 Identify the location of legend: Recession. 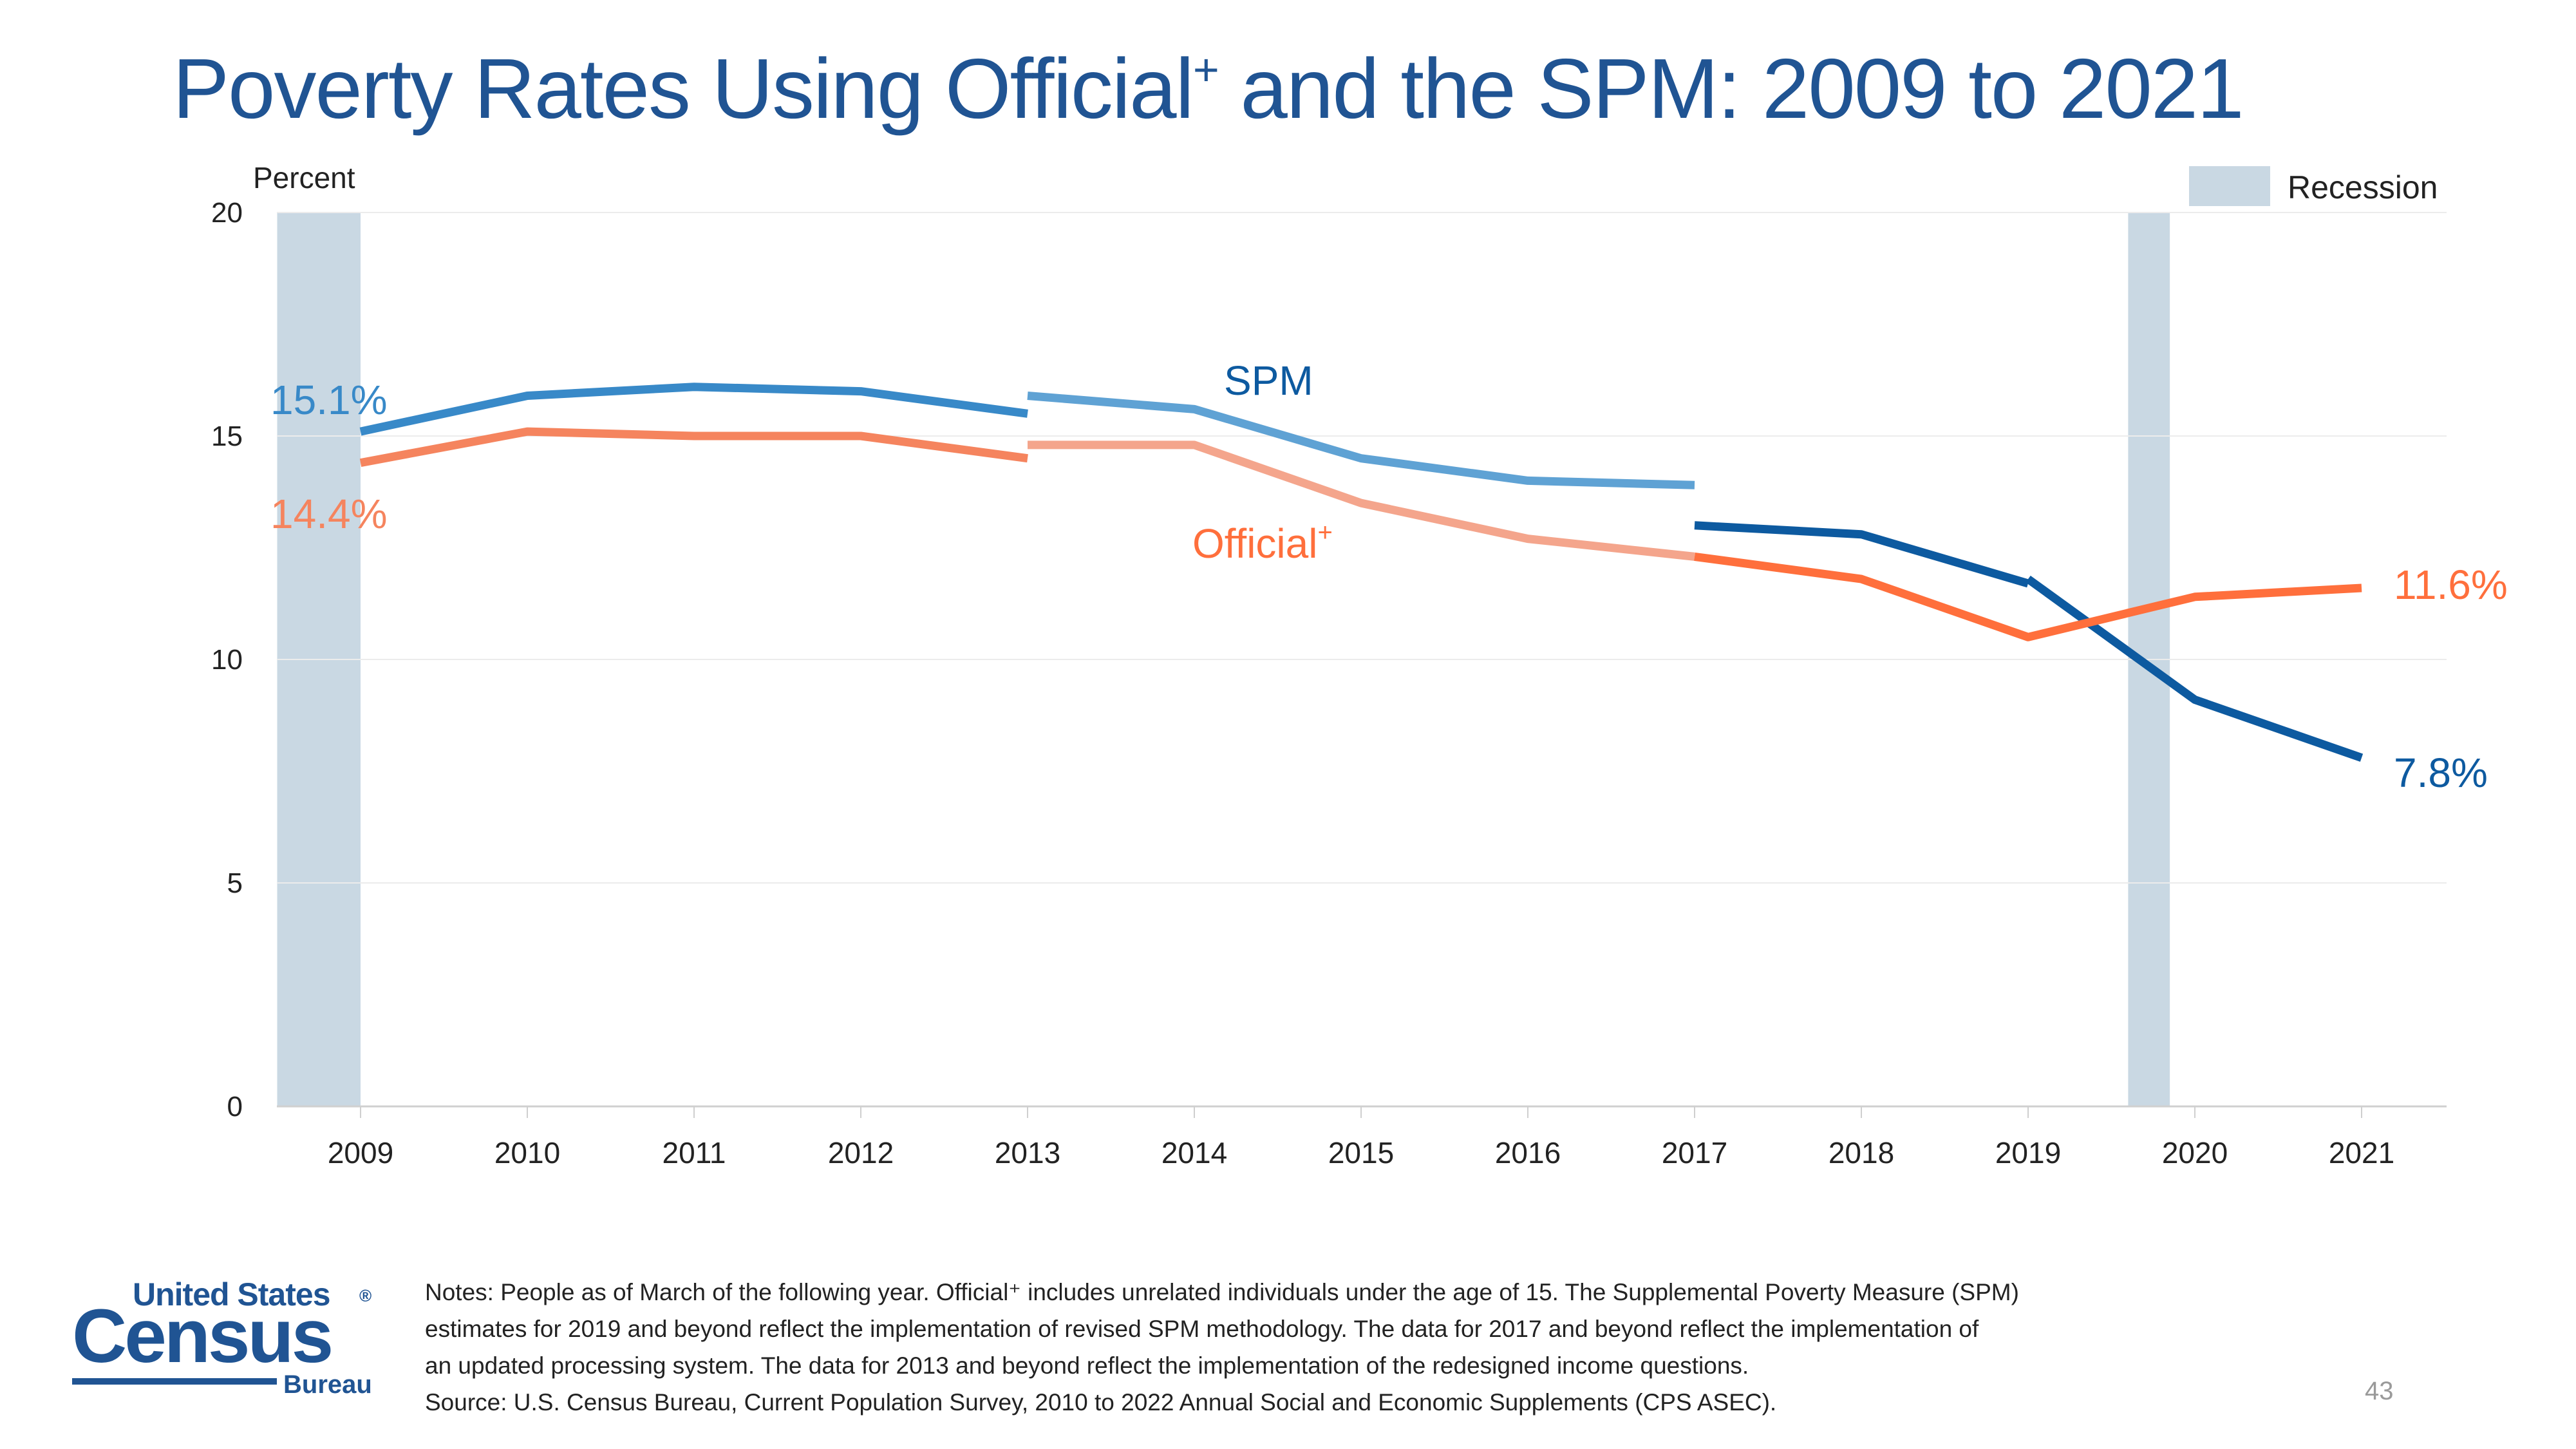
(2313, 186).